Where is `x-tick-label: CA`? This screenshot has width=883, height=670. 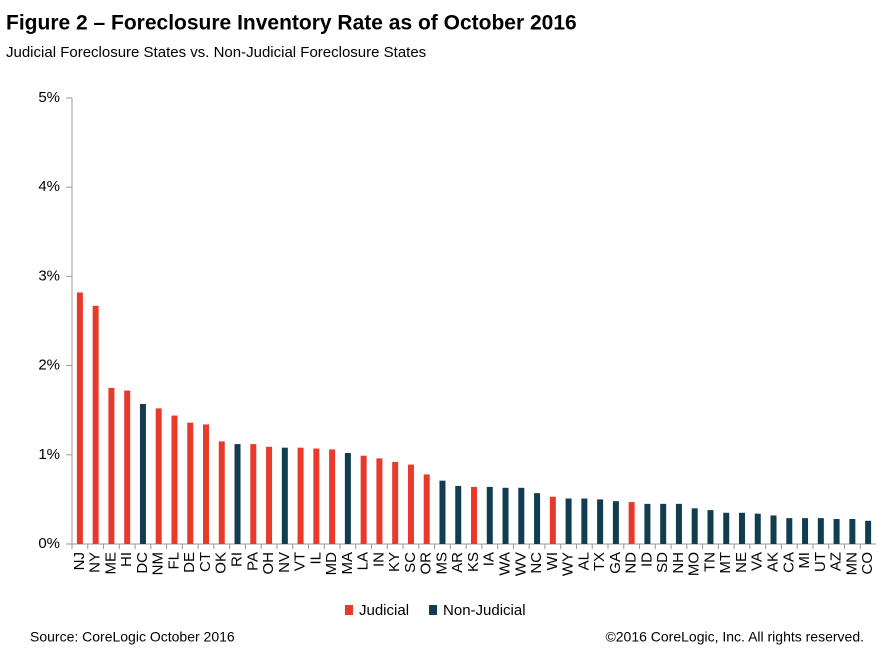
x-tick-label: CA is located at coordinates (788, 562).